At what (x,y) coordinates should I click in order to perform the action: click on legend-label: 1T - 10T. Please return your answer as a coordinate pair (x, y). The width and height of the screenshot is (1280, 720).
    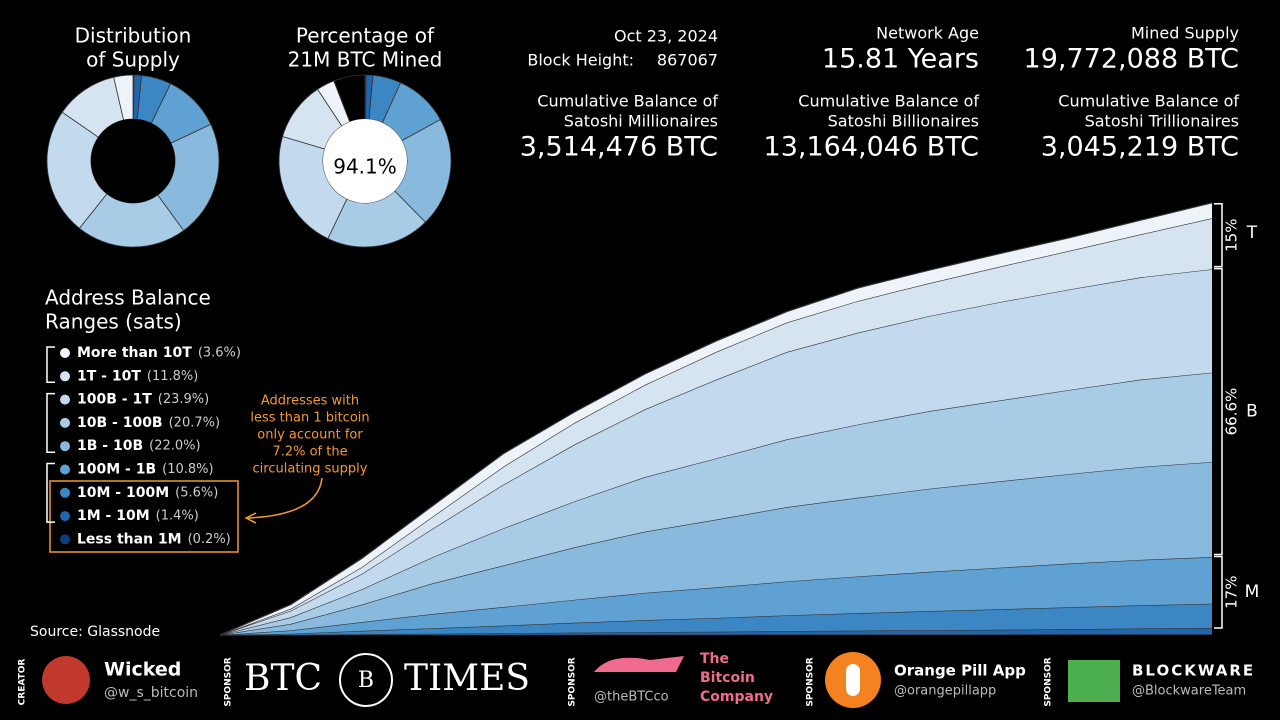
    Looking at the image, I should click on (109, 376).